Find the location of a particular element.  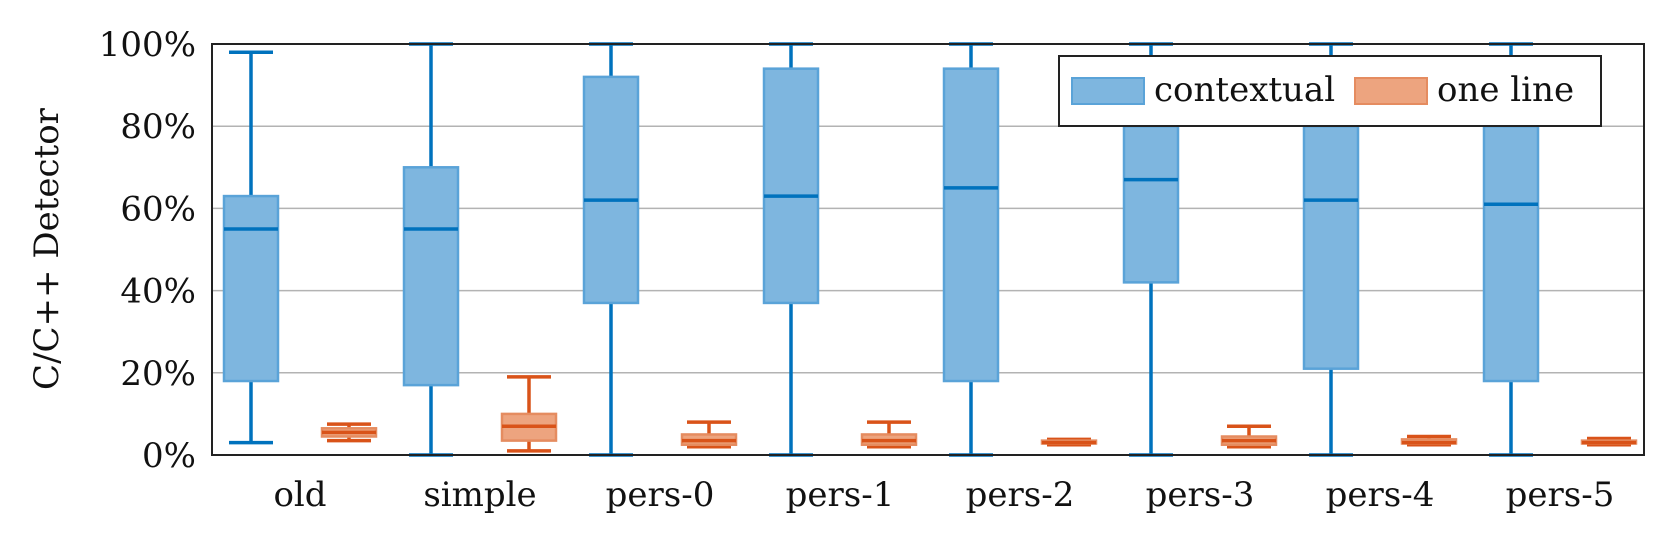

legend-label-contextual: contextual is located at coordinates (1244, 90).